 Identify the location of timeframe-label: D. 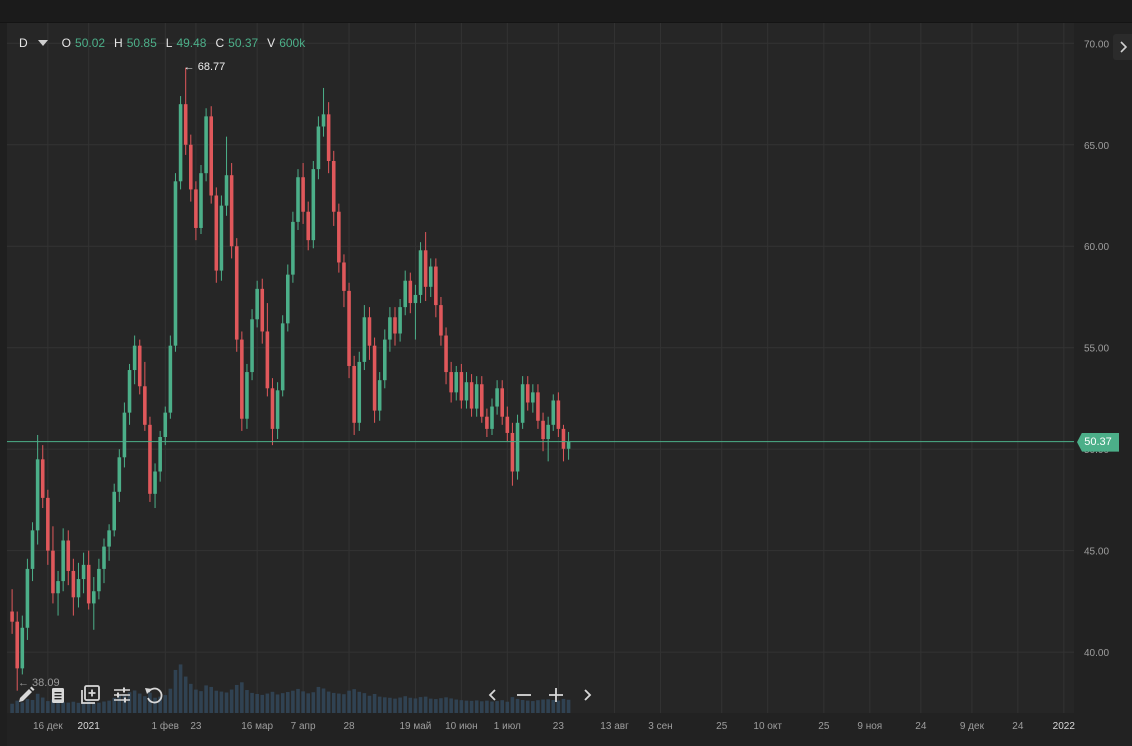
(23, 43).